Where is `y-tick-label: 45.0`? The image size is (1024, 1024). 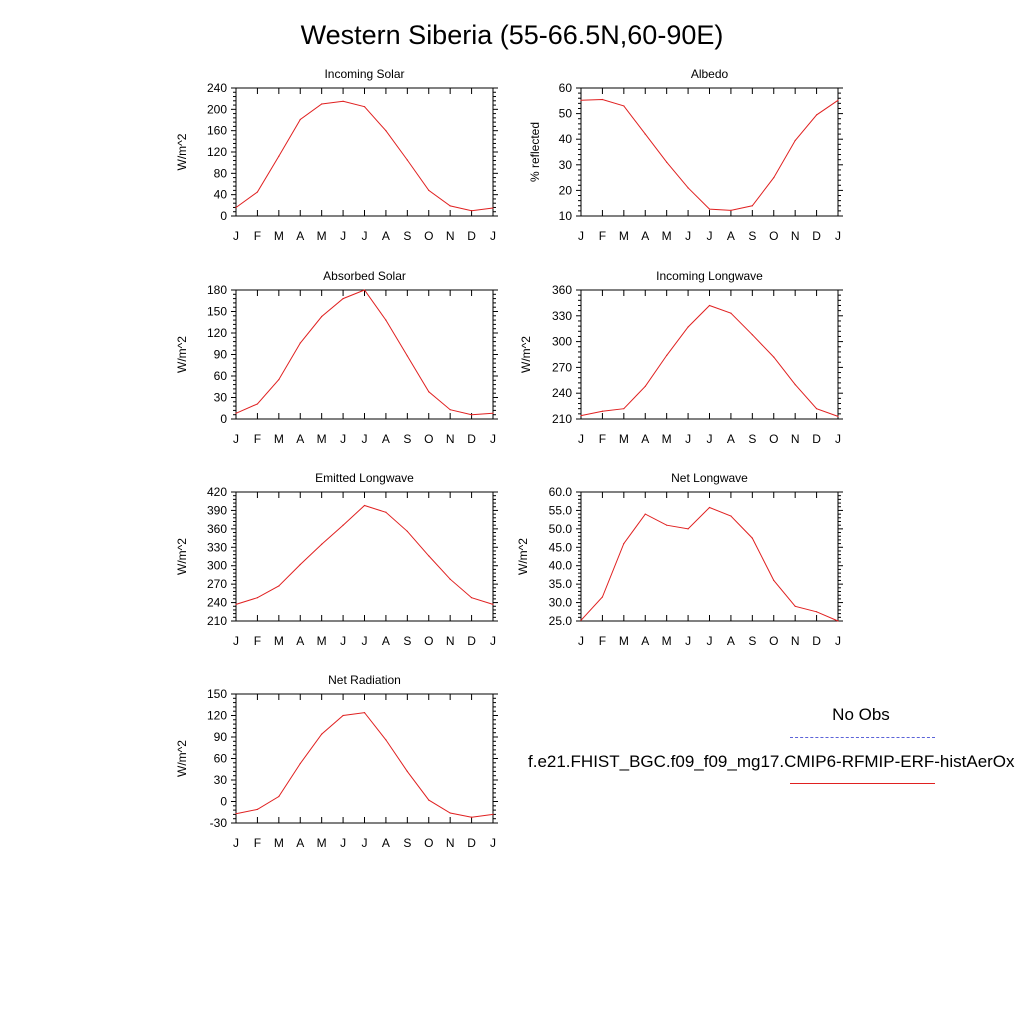
y-tick-label: 45.0 is located at coordinates (561, 547).